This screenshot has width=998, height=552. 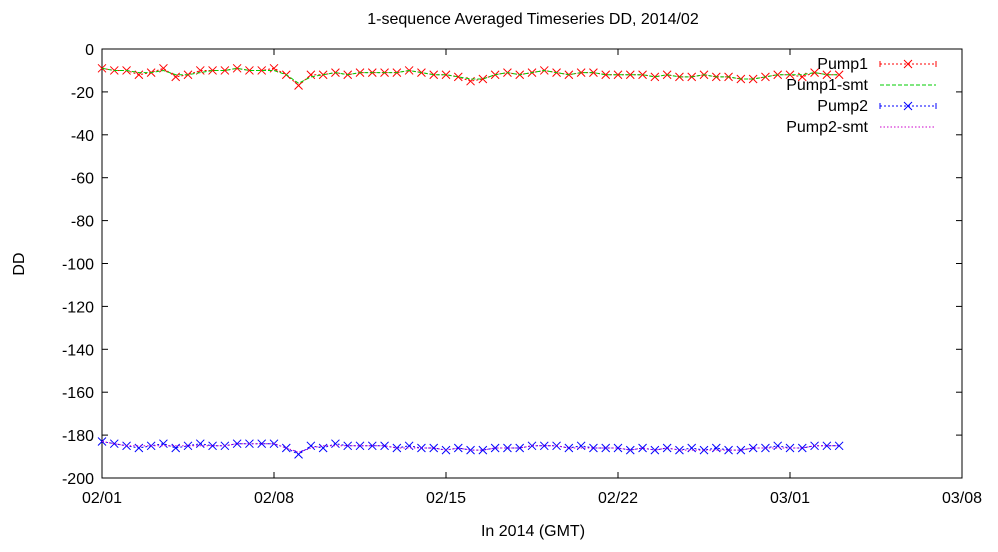 What do you see at coordinates (962, 498) in the screenshot?
I see `x-tick-label: 03/08` at bounding box center [962, 498].